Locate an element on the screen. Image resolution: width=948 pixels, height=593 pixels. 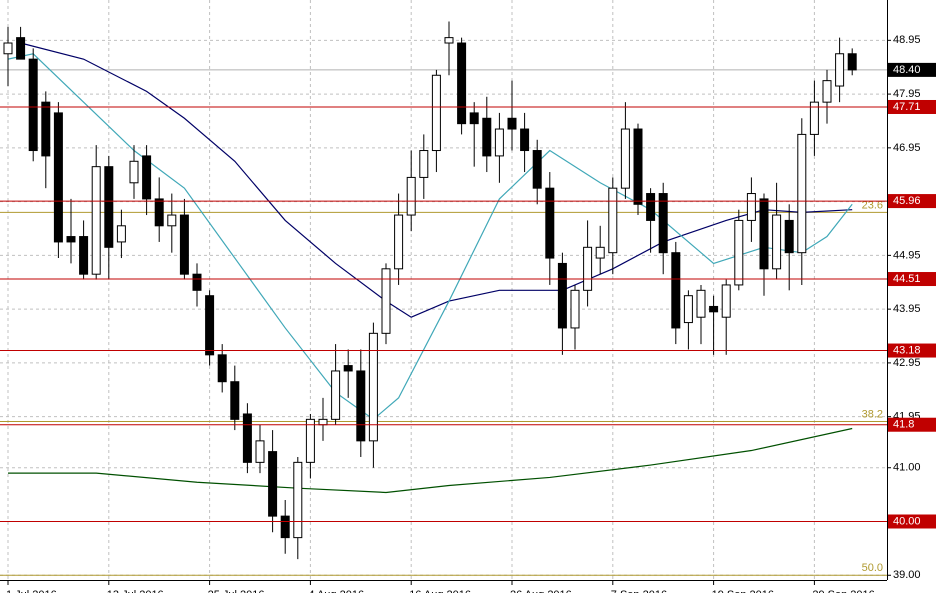
y-tick-label: 44.95 is located at coordinates (907, 255).